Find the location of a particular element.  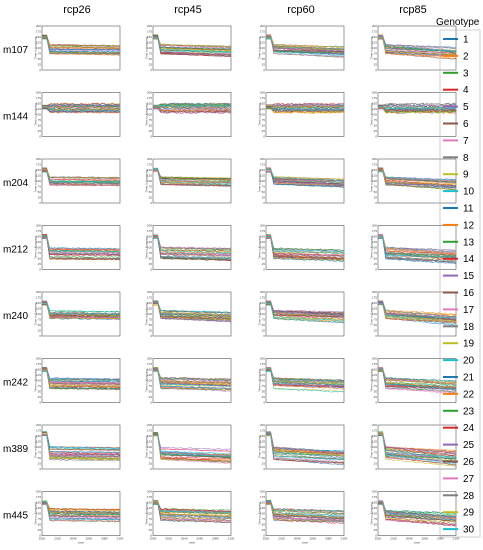

x-tick-label: 2000 is located at coordinates (266, 539).